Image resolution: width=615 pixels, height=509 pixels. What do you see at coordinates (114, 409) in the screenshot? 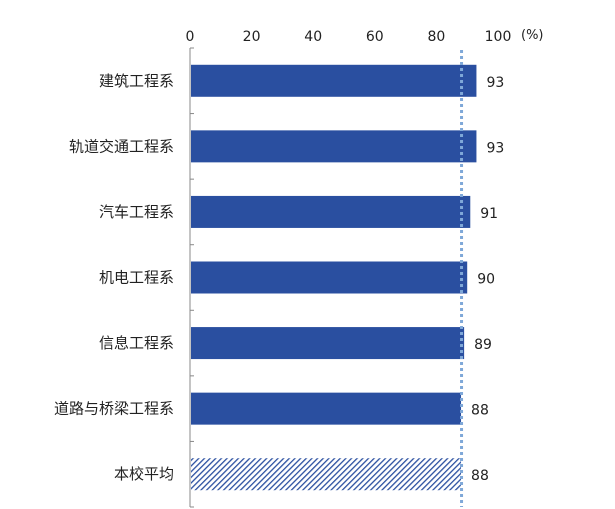
I see `category-label: 道路与桥梁工程系` at bounding box center [114, 409].